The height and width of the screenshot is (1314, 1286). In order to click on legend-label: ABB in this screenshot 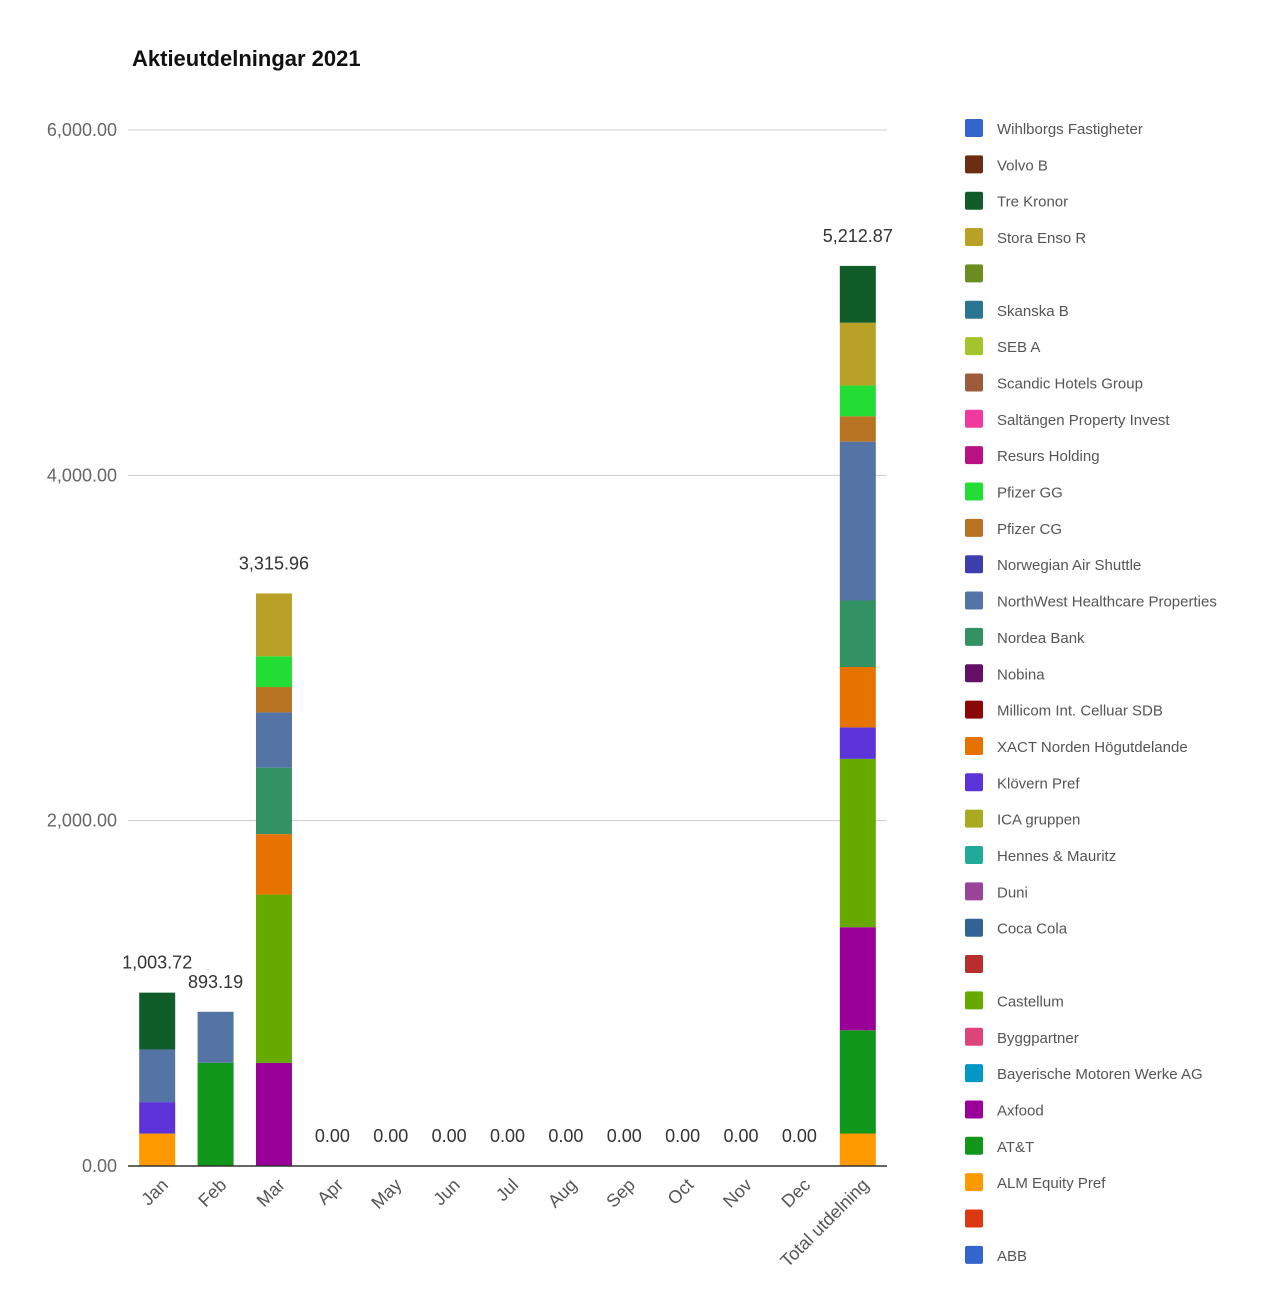, I will do `click(1012, 1256)`.